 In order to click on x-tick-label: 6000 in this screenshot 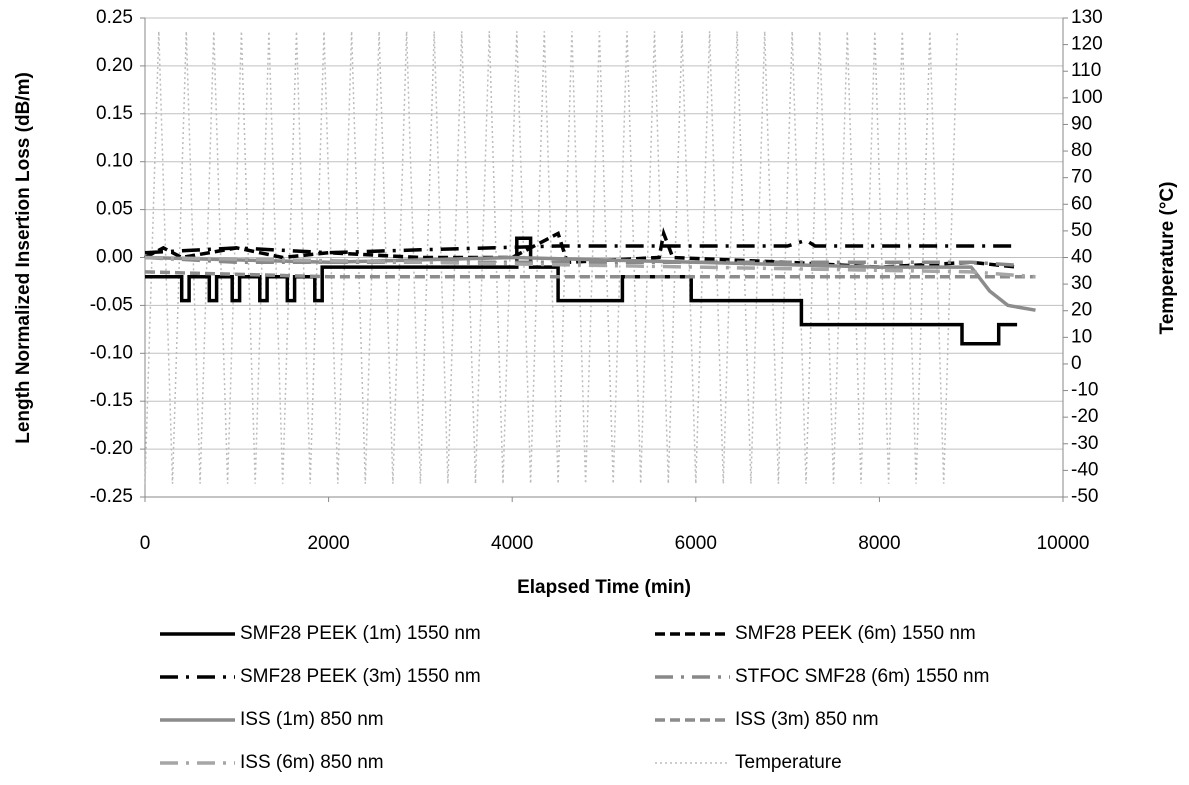, I will do `click(696, 543)`.